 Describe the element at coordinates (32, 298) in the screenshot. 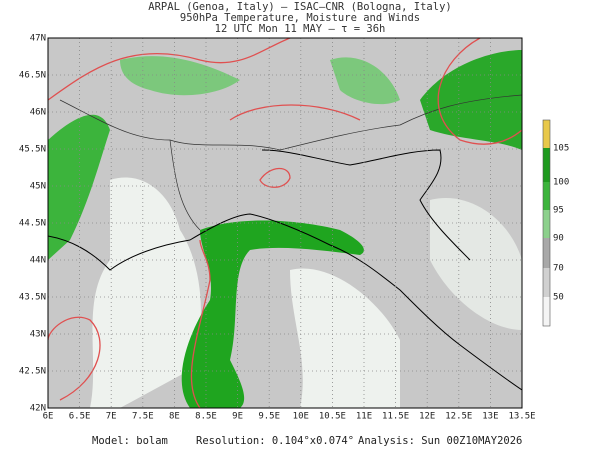

I see `lat-label: 43.5N` at that location.